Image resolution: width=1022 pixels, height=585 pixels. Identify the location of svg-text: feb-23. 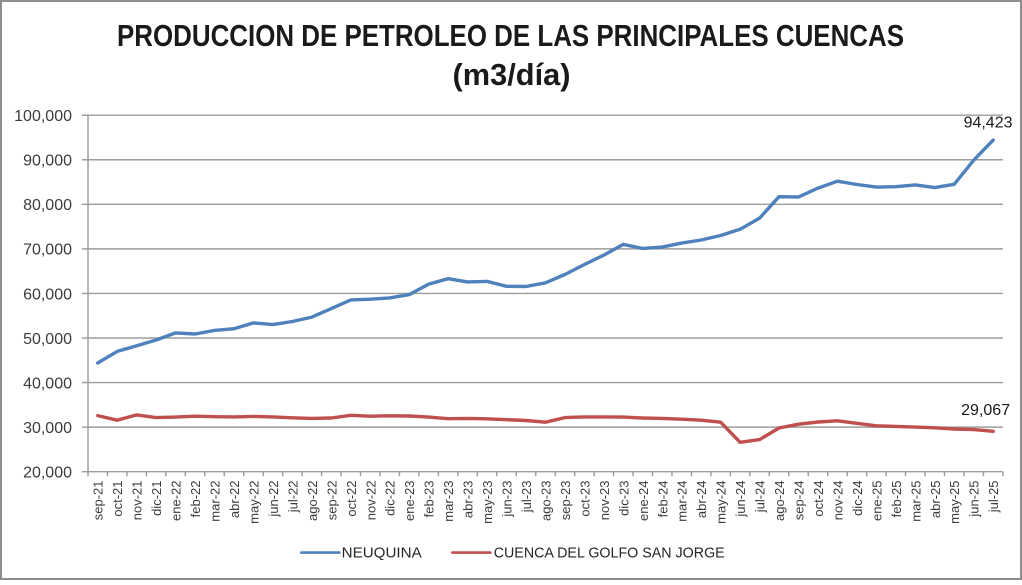
(429, 499).